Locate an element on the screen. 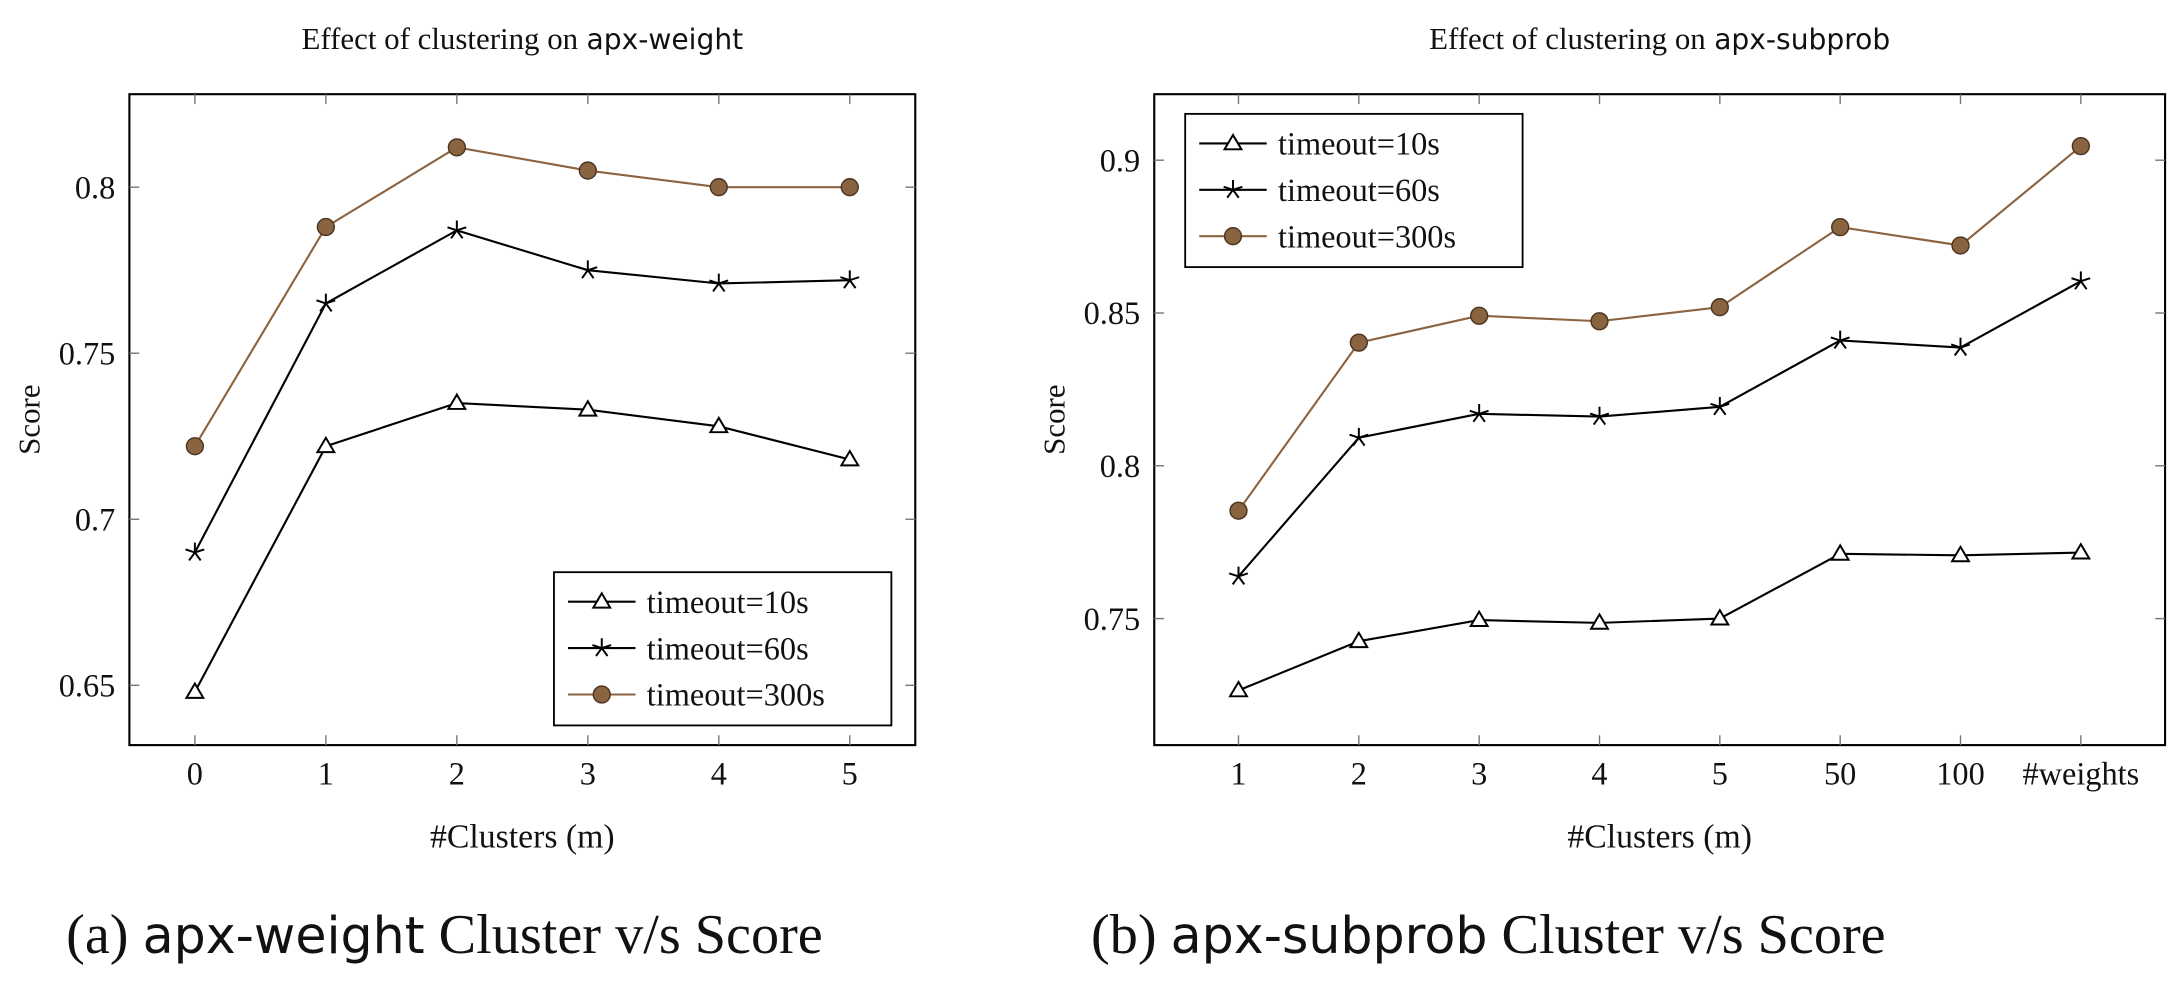 The image size is (2182, 1008). x-tick-label: #weights is located at coordinates (2080, 773).